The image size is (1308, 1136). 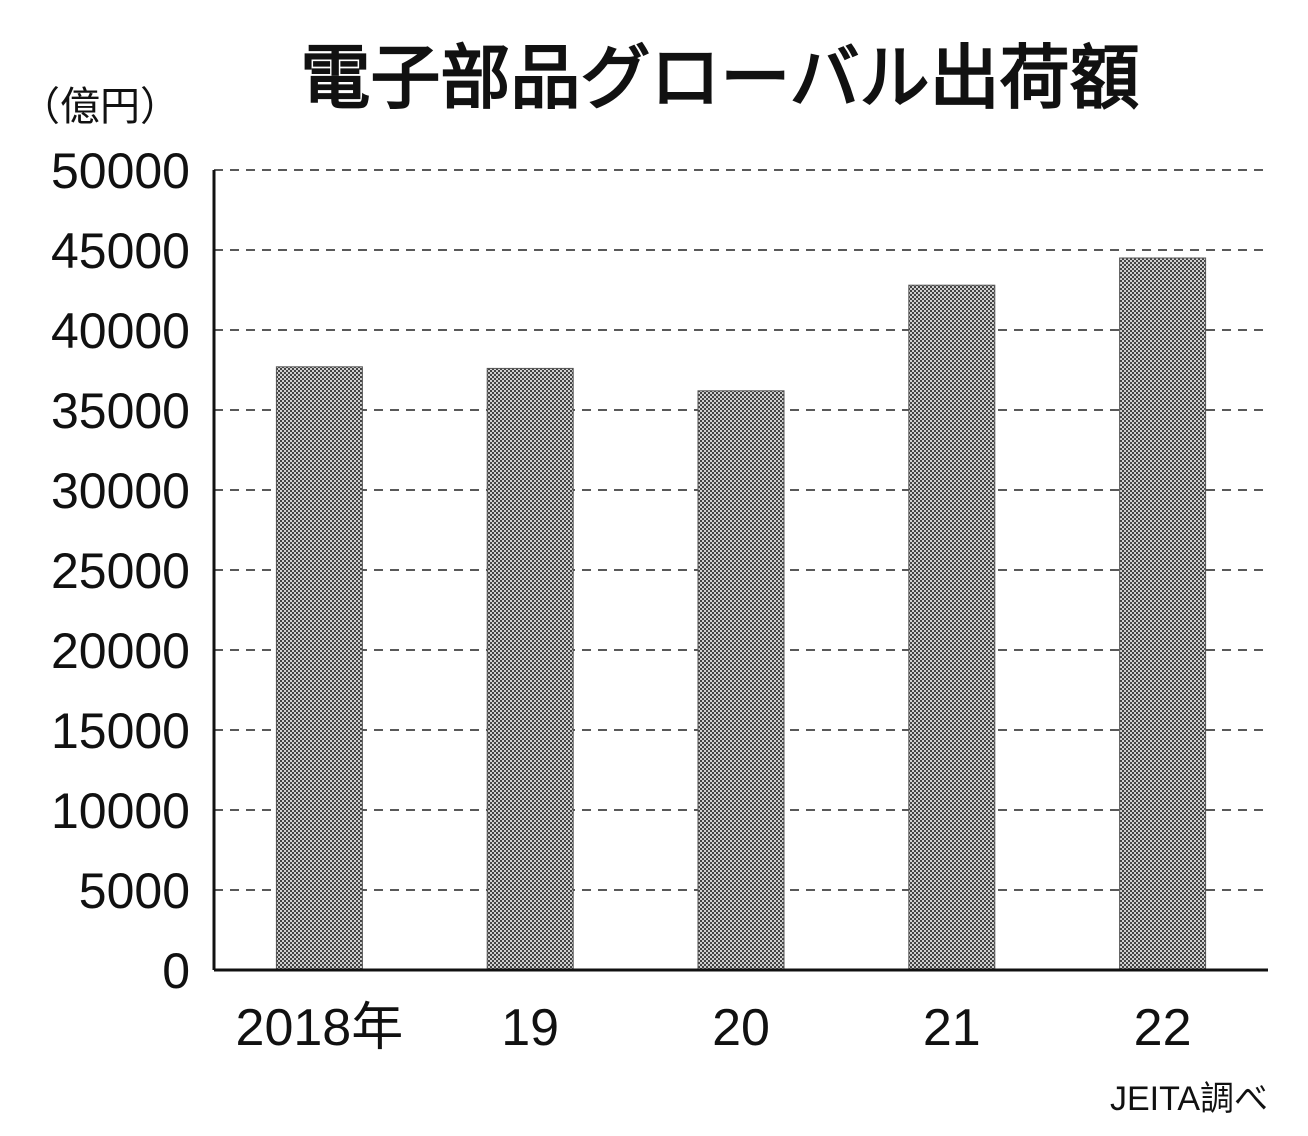 What do you see at coordinates (120, 491) in the screenshot?
I see `y-tick-label: 30000` at bounding box center [120, 491].